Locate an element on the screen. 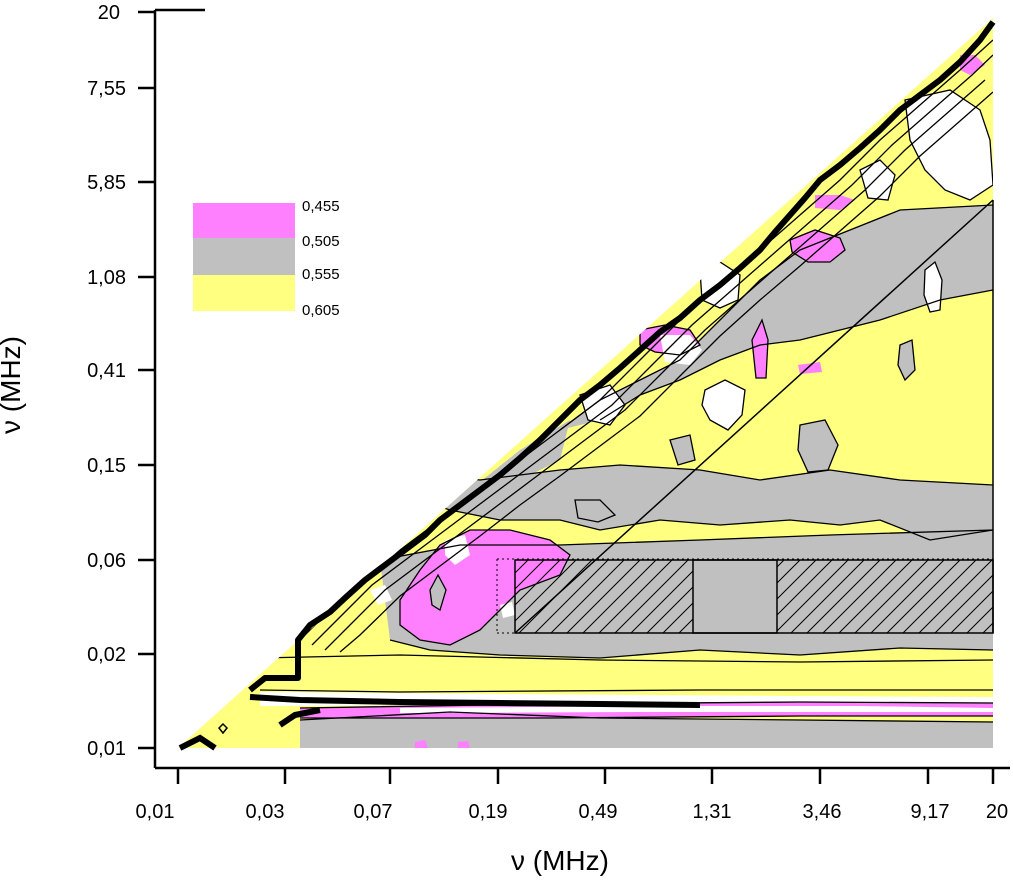 Image resolution: width=1013 pixels, height=884 pixels. hatched-region is located at coordinates (745, 596).